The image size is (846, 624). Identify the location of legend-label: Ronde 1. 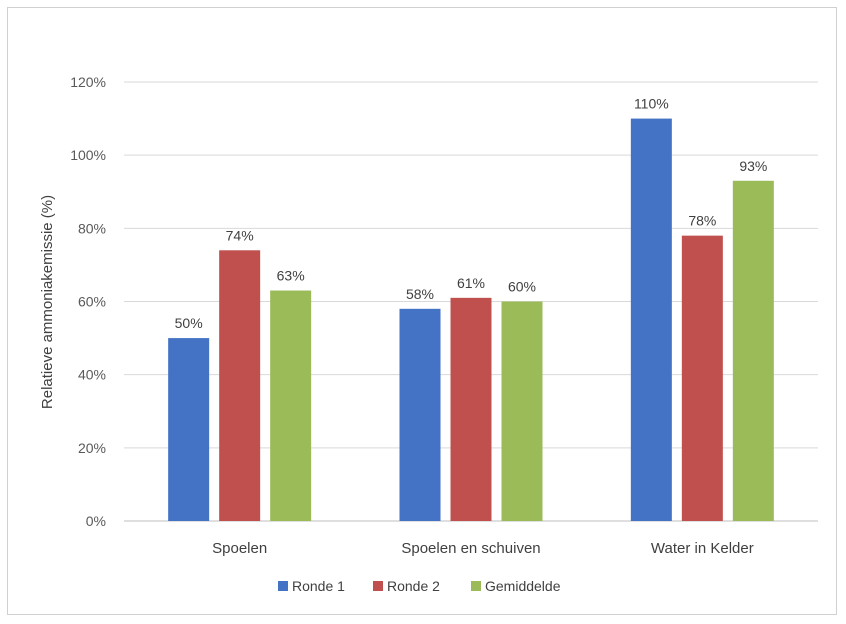
(318, 586).